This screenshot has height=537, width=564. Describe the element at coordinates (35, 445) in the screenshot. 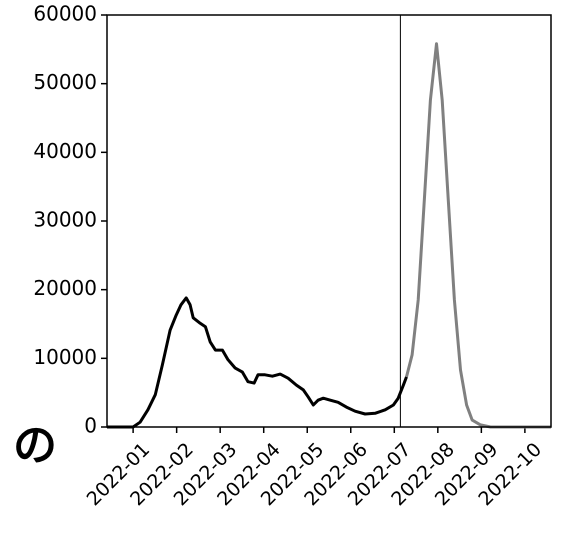

I see `annotation: の` at that location.